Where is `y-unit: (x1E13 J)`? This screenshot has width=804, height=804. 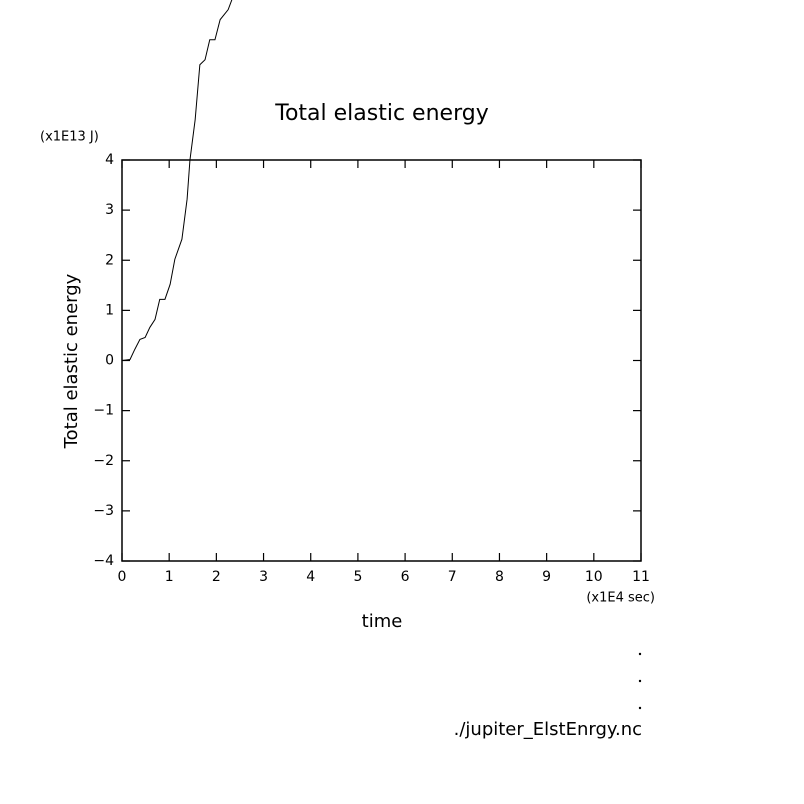 y-unit: (x1E13 J) is located at coordinates (69, 137).